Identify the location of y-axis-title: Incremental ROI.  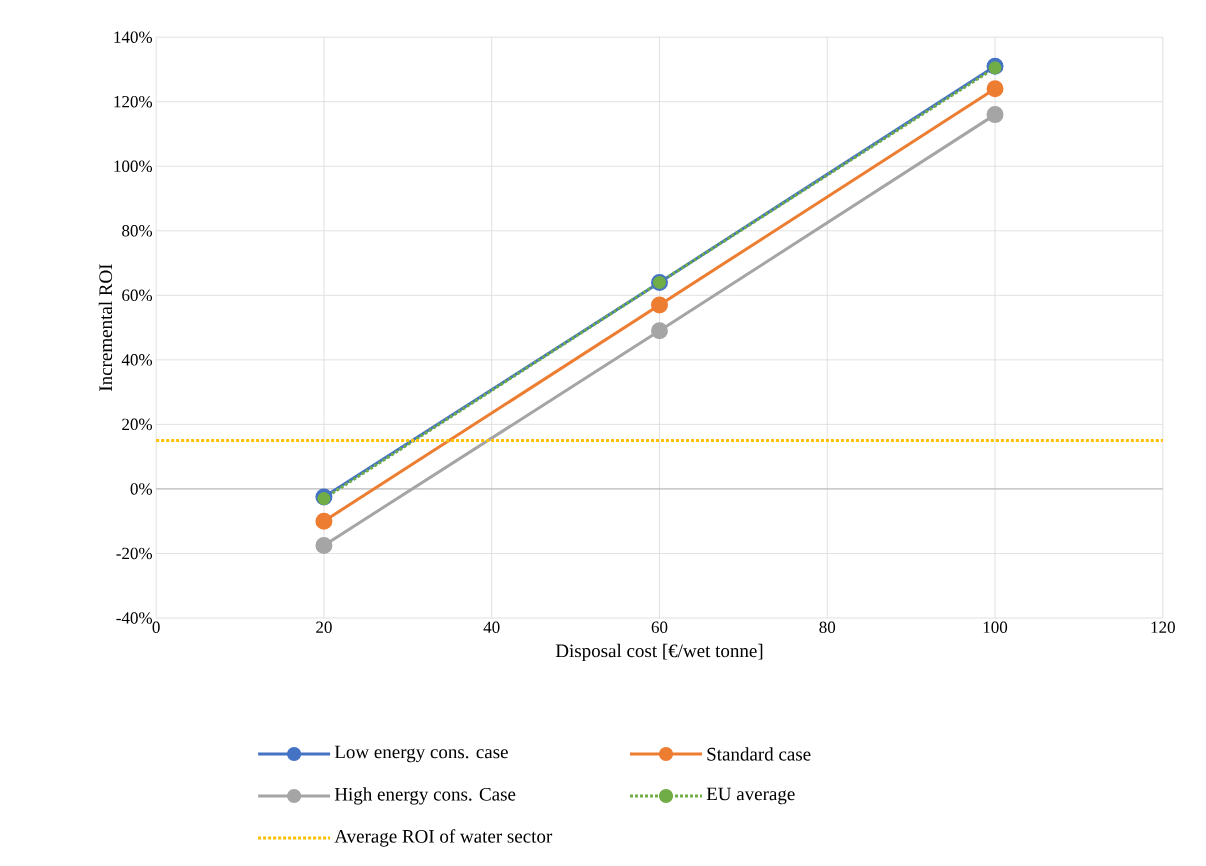
(105, 327).